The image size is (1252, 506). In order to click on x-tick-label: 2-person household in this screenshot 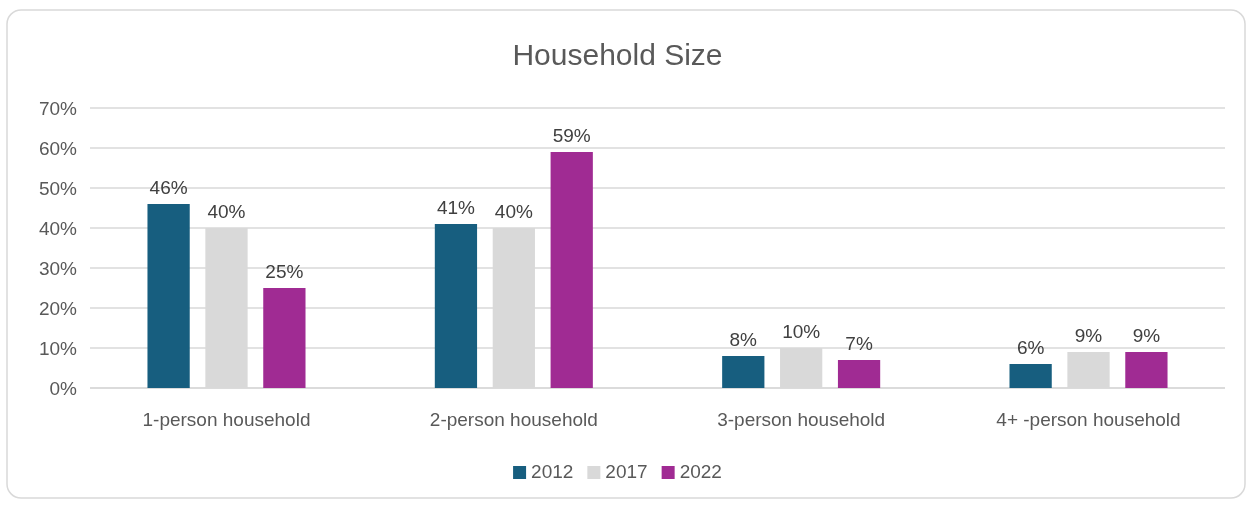, I will do `click(513, 419)`.